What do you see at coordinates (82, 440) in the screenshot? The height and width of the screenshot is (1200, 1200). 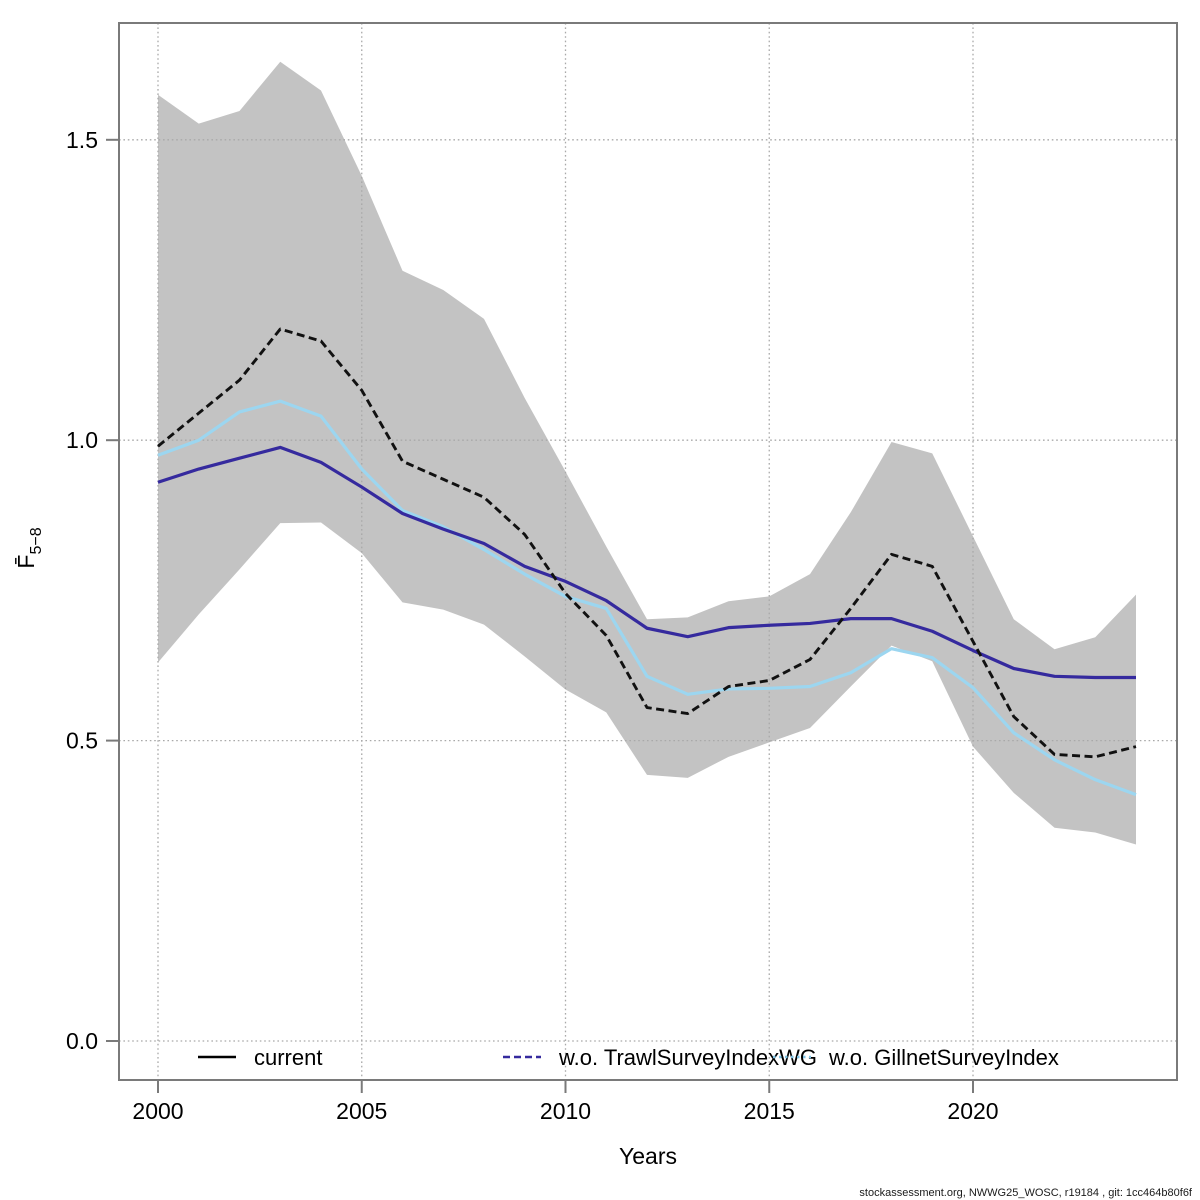 I see `y-tick-label: 1.0` at bounding box center [82, 440].